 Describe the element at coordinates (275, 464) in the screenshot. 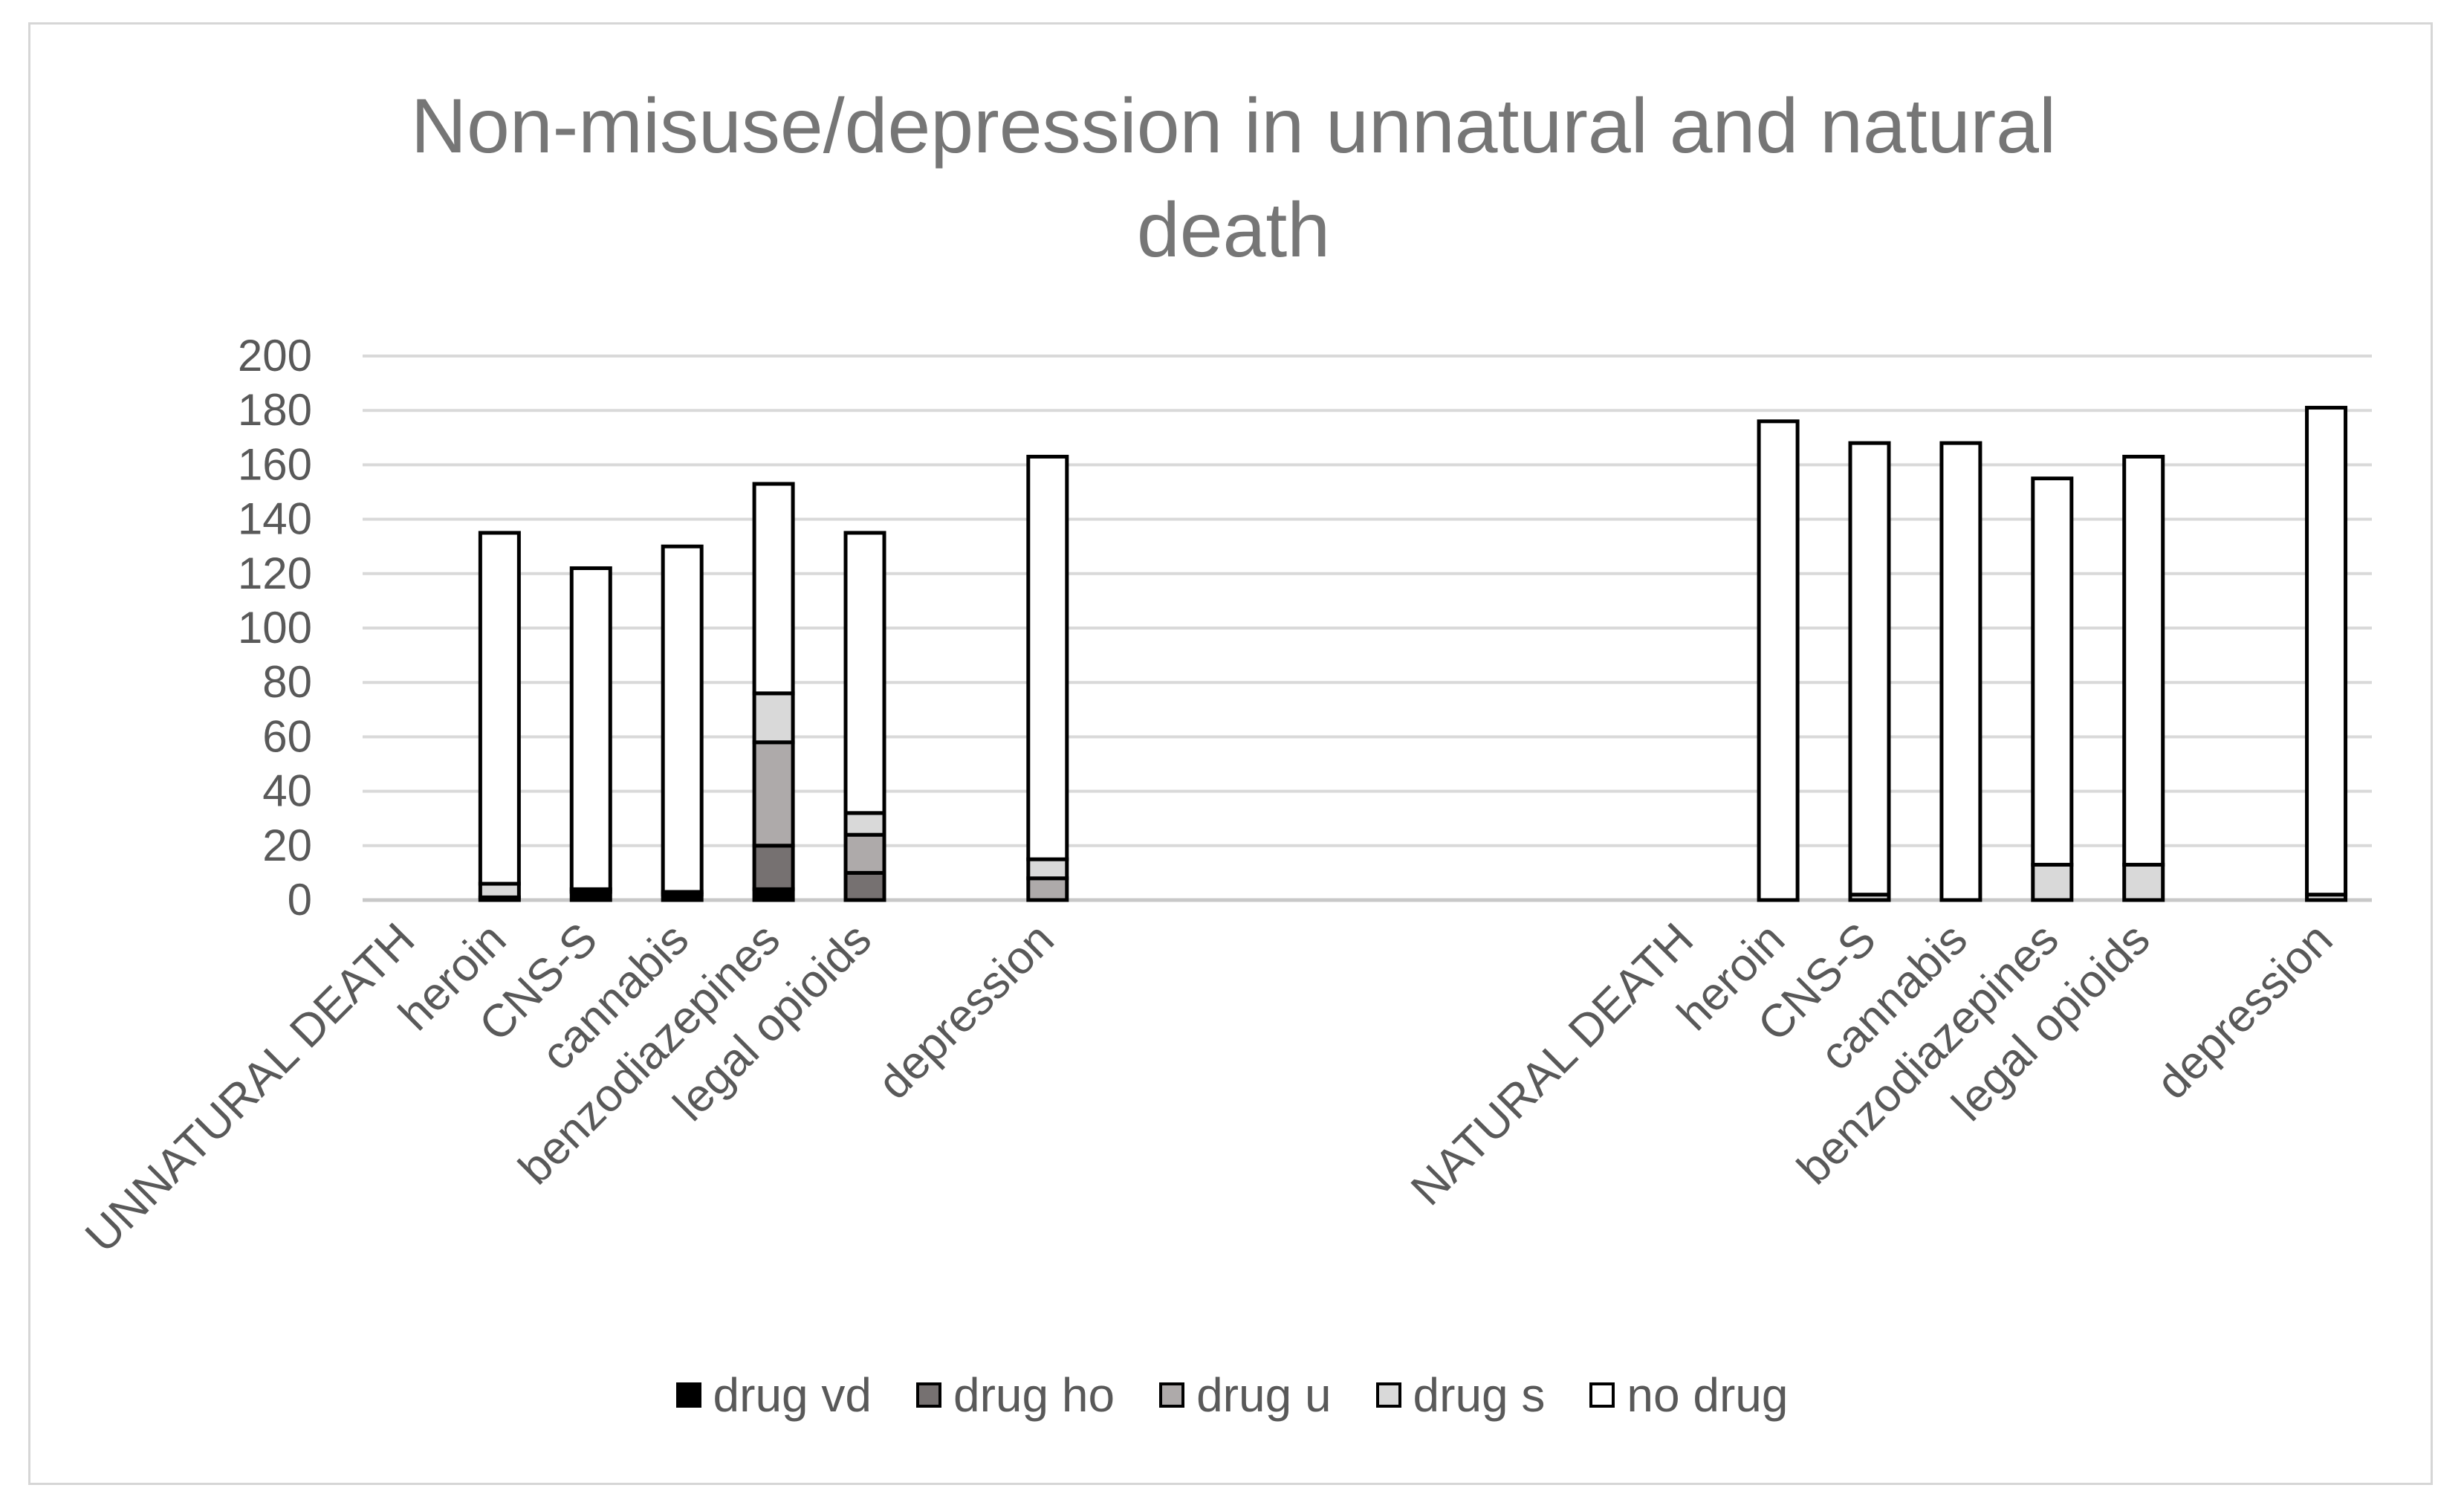

I see `y-tick-label: 160` at that location.